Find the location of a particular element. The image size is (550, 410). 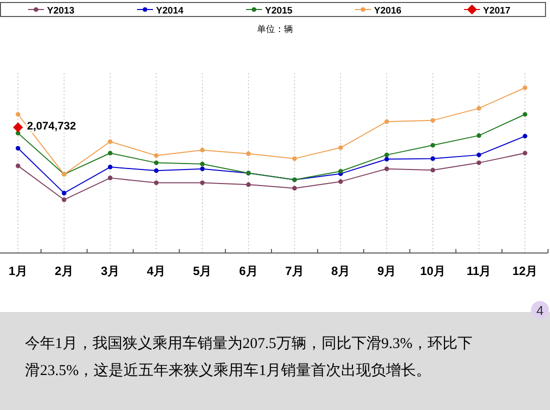

x-tick-label: 9月 is located at coordinates (386, 271).